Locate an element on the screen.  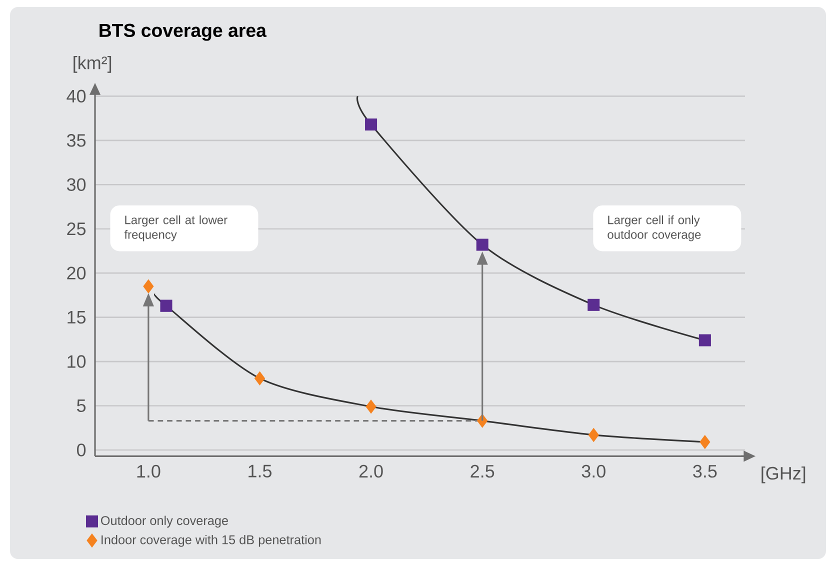
legend-label: Outdoor only coverage is located at coordinates (164, 522).